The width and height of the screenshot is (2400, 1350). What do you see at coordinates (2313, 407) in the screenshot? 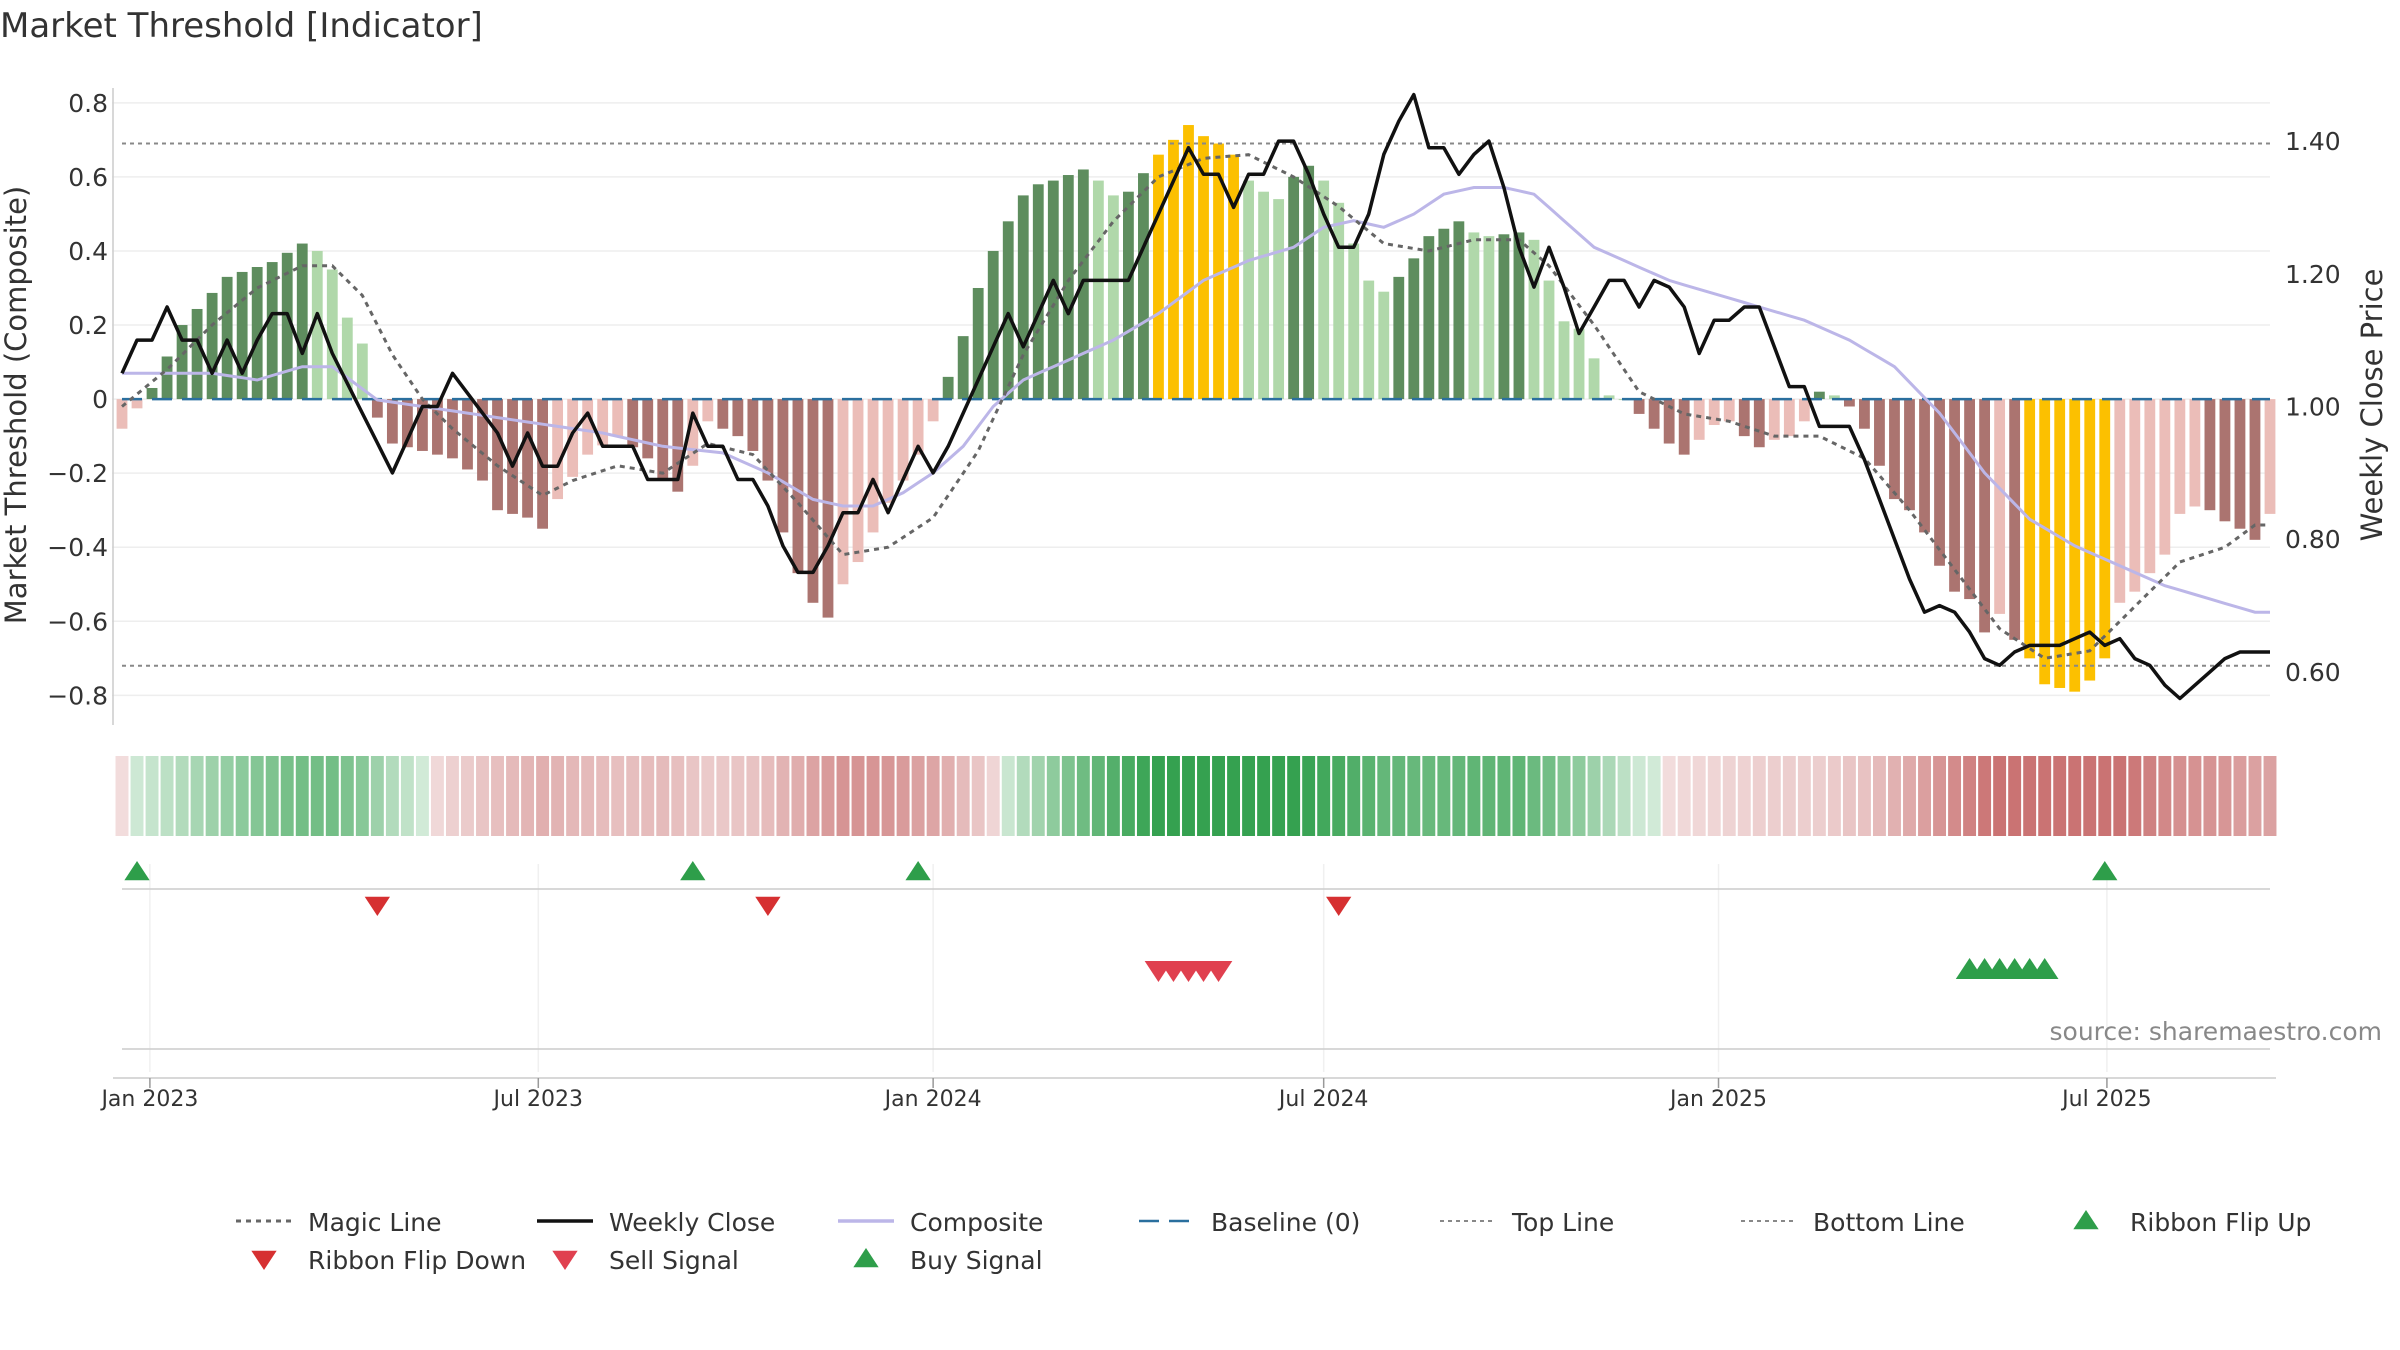
I see `right-axis-ticks: 1.40 1.20 1.00 0.80 0.60` at bounding box center [2313, 407].